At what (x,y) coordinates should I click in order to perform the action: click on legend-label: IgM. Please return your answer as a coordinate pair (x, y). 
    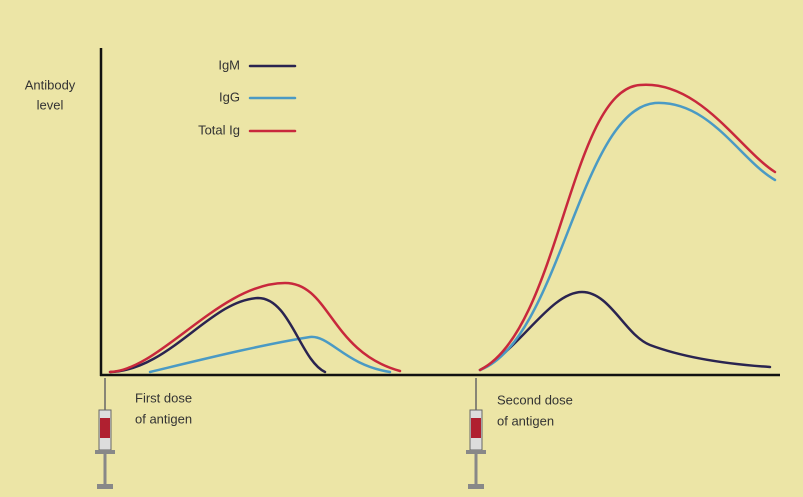
    Looking at the image, I should click on (229, 64).